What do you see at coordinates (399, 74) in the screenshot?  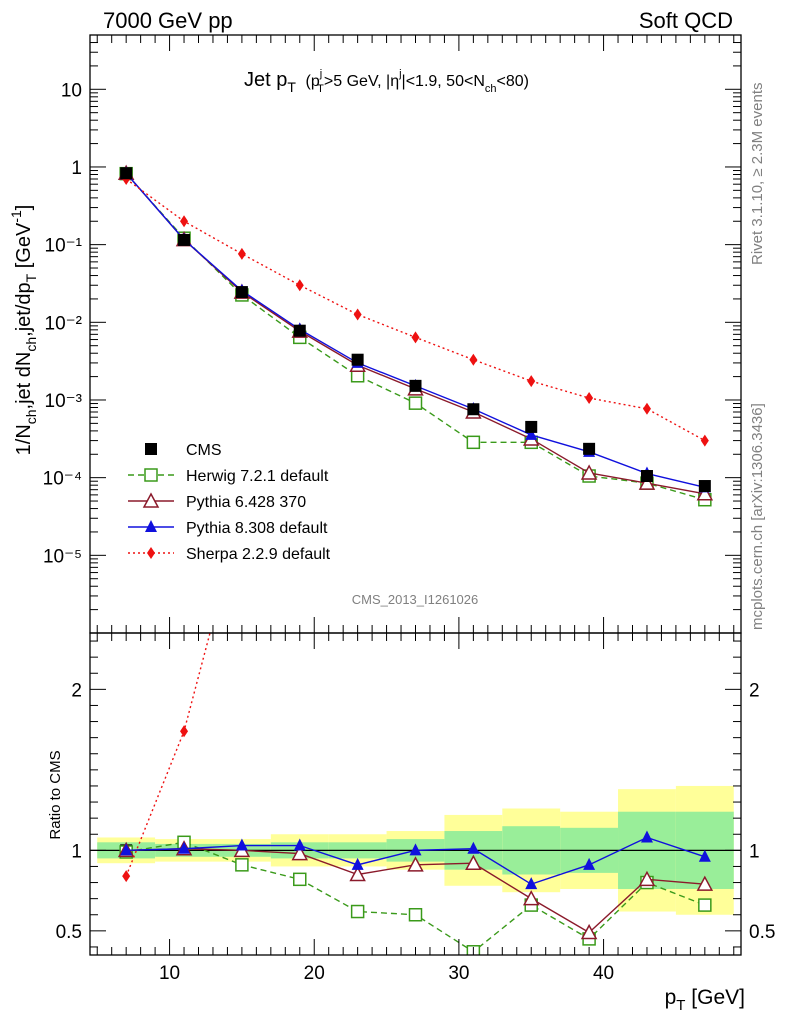 I see `title-cond-rest1-sup: j` at bounding box center [399, 74].